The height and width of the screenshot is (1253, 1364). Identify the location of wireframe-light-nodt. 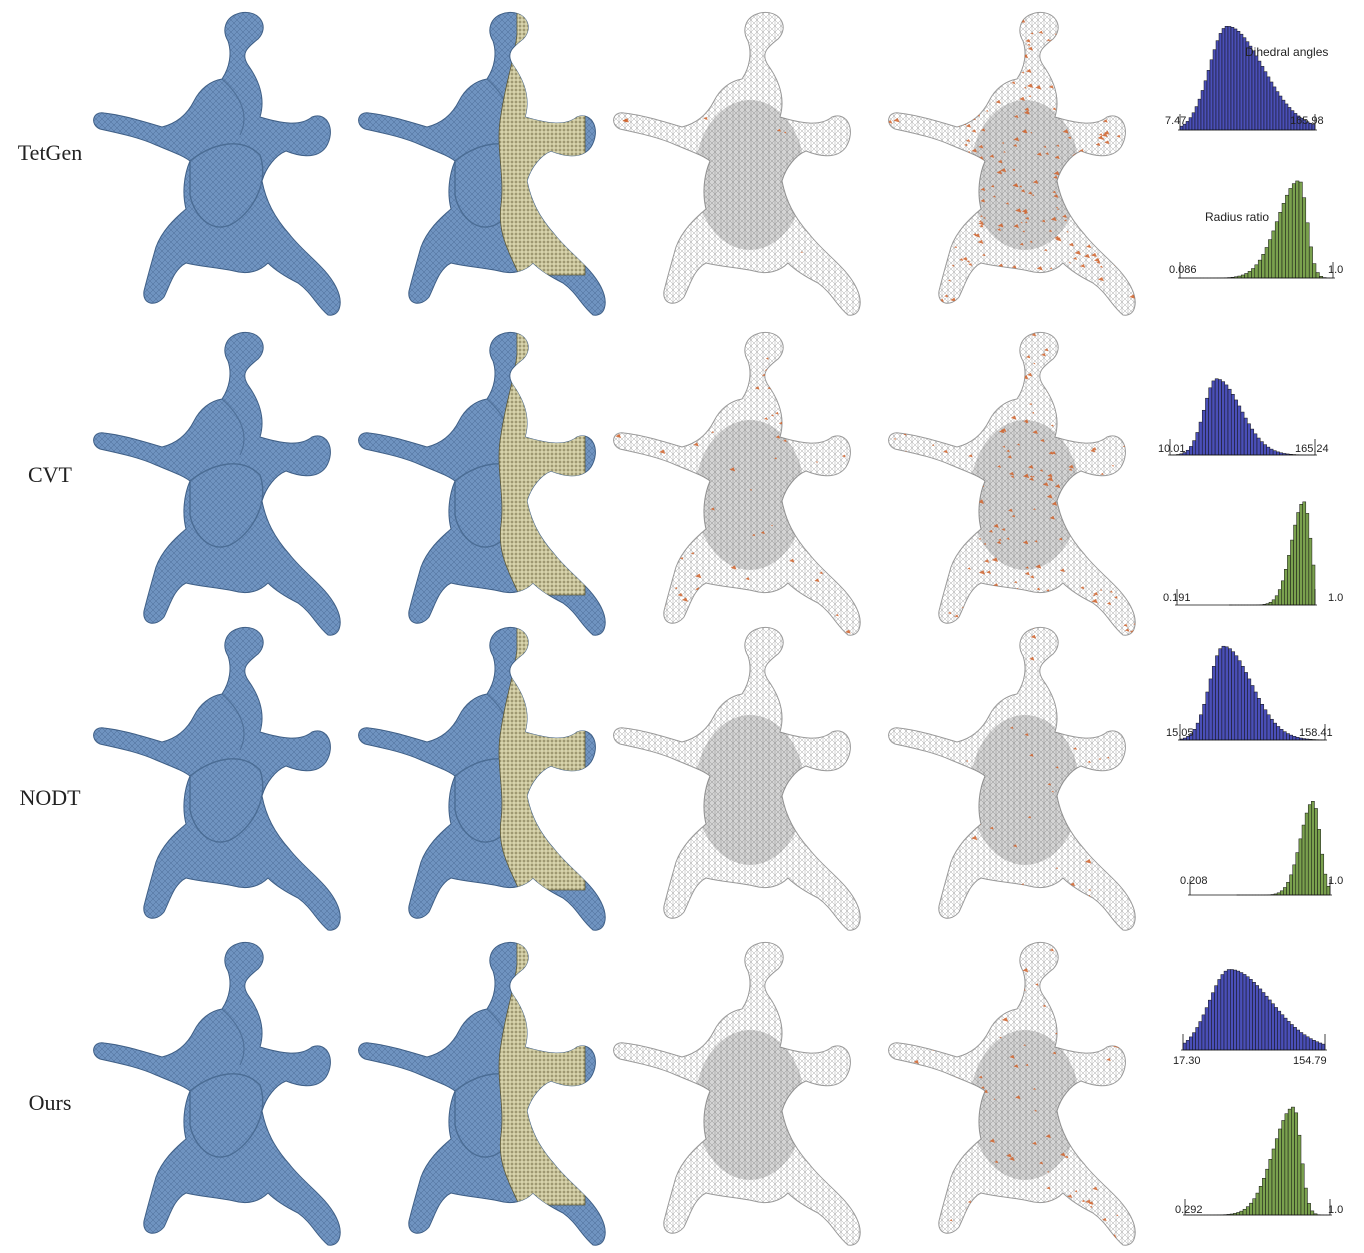
(740, 780).